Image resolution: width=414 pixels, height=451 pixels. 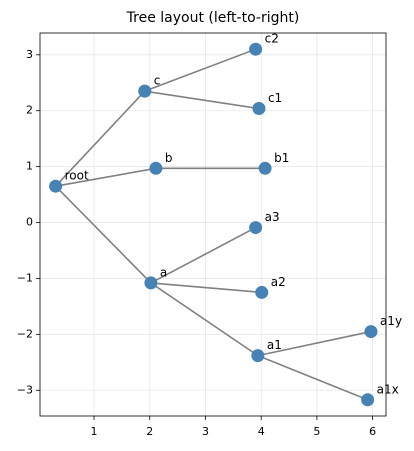 What do you see at coordinates (157, 81) in the screenshot?
I see `node-label: c` at bounding box center [157, 81].